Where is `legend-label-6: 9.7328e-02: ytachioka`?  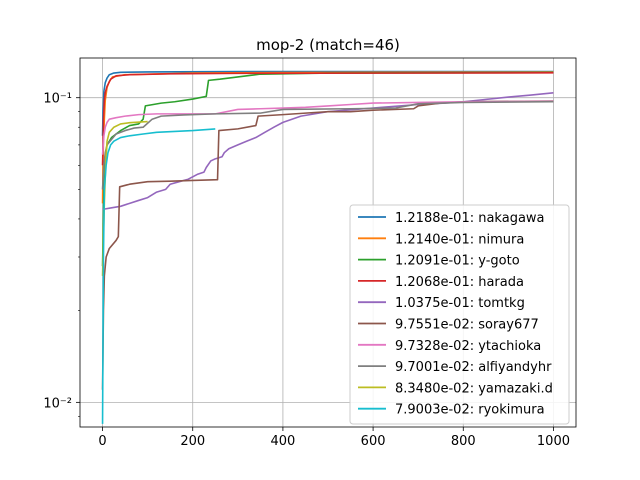 legend-label-6: 9.7328e-02: ytachioka is located at coordinates (468, 346).